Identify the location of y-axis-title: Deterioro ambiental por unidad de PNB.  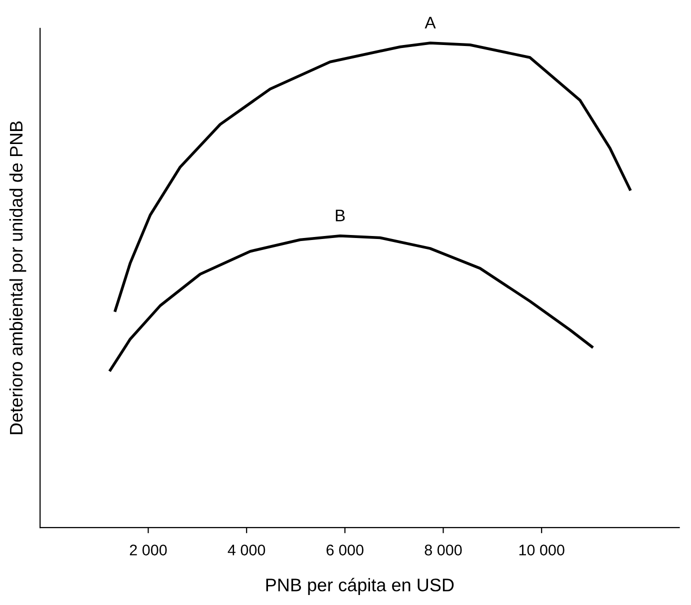
(17, 277).